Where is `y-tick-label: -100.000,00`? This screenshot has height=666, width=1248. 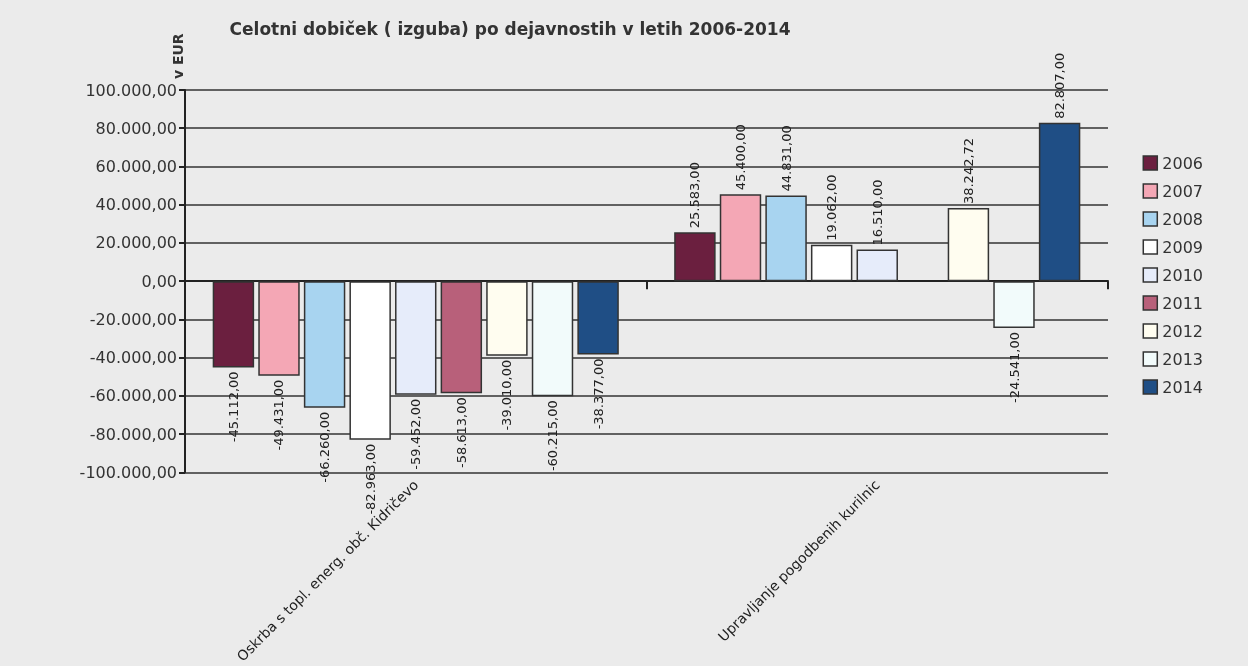 y-tick-label: -100.000,00 is located at coordinates (128, 472).